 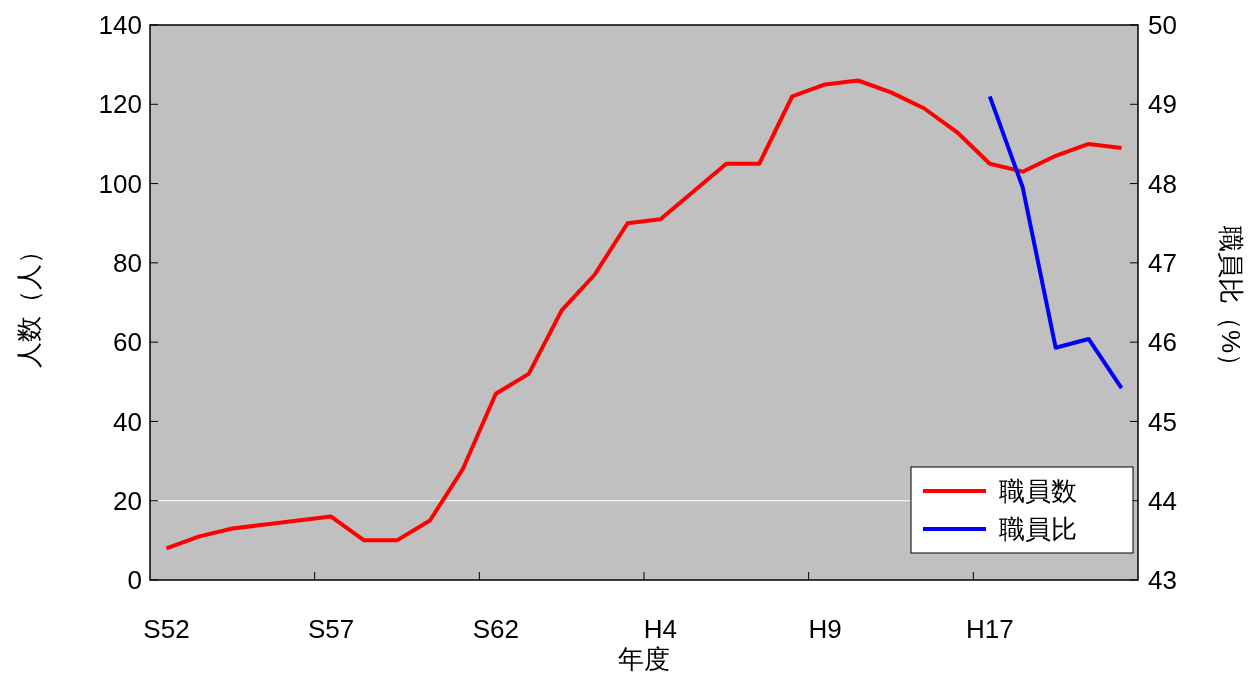 What do you see at coordinates (1162, 104) in the screenshot?
I see `y2-tick-label: 49` at bounding box center [1162, 104].